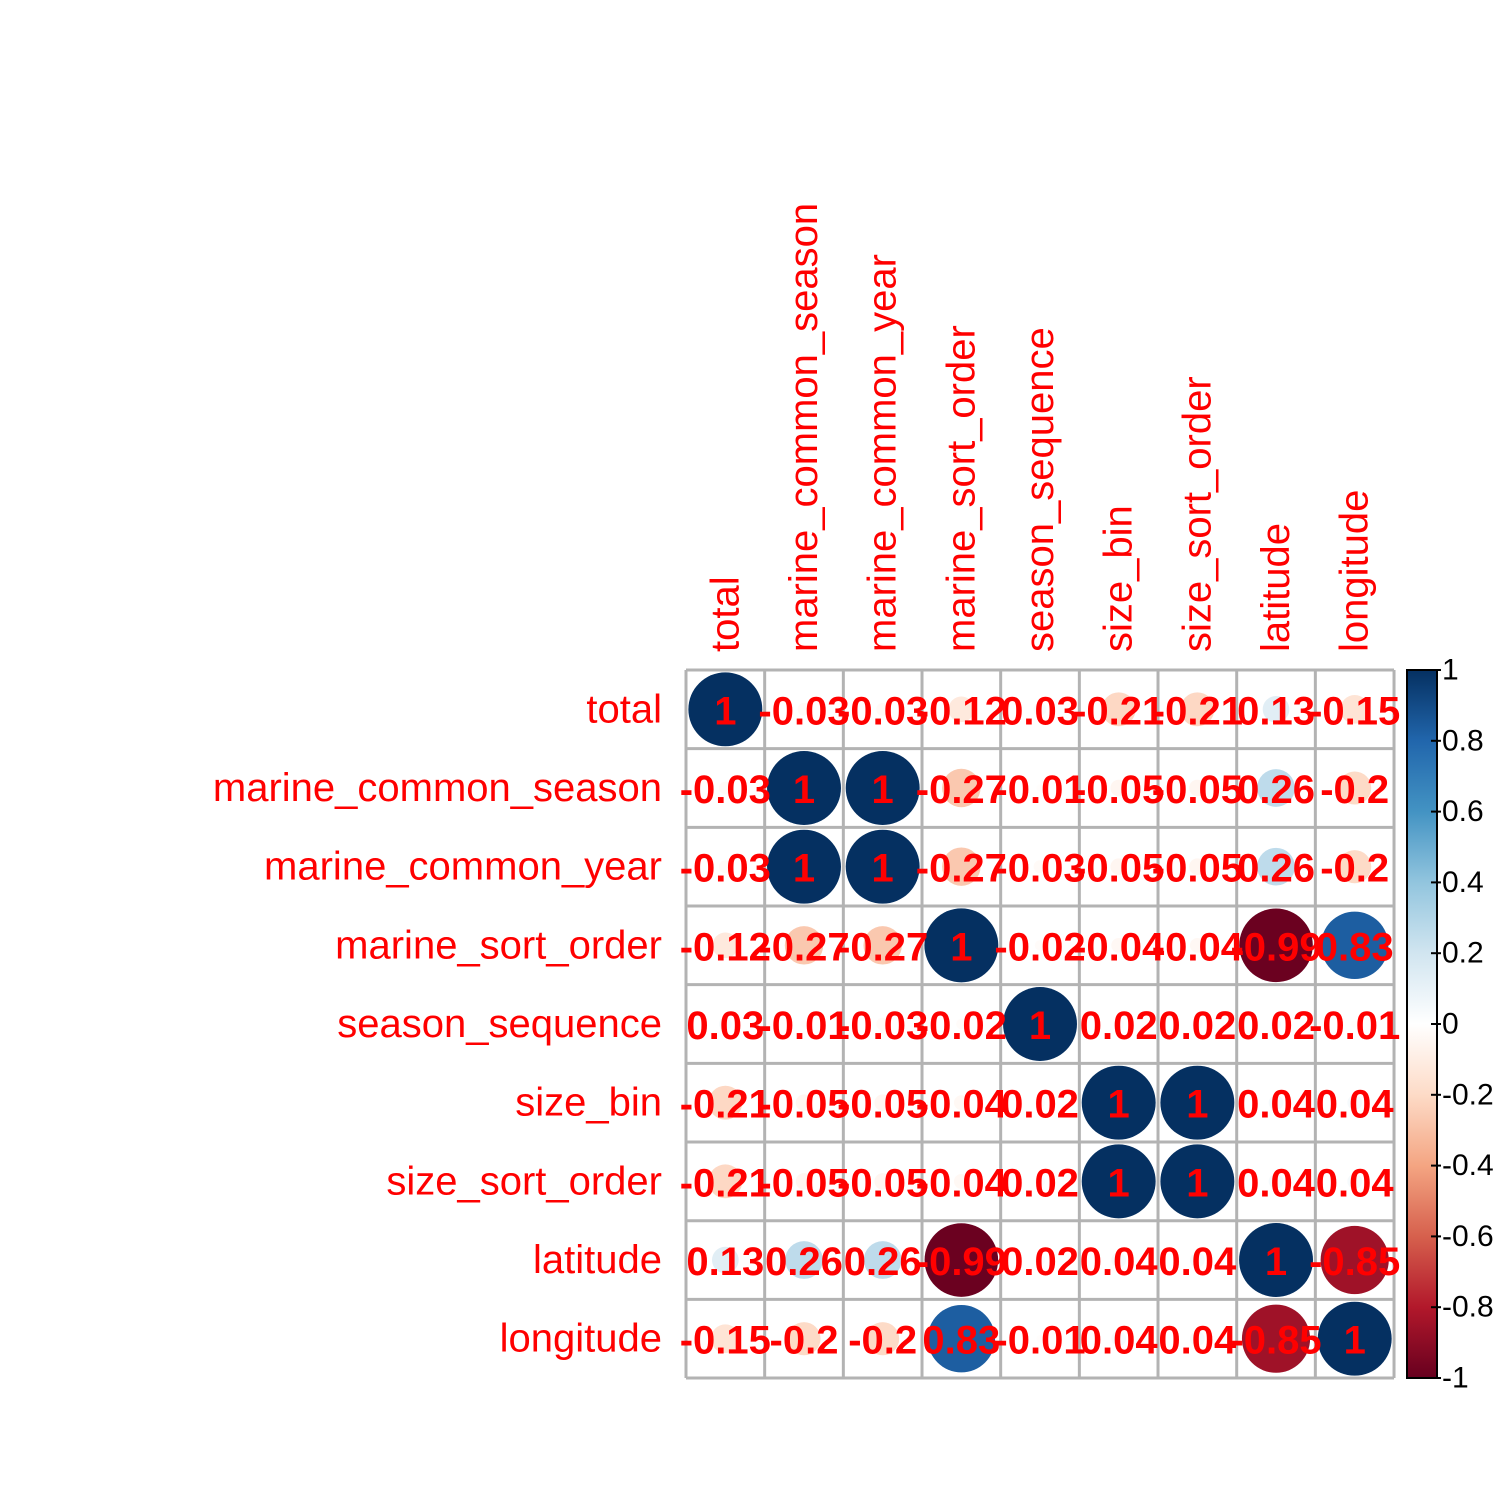  Describe the element at coordinates (1276, 866) in the screenshot. I see `corr-circle-marine_common_year-latitude` at that location.